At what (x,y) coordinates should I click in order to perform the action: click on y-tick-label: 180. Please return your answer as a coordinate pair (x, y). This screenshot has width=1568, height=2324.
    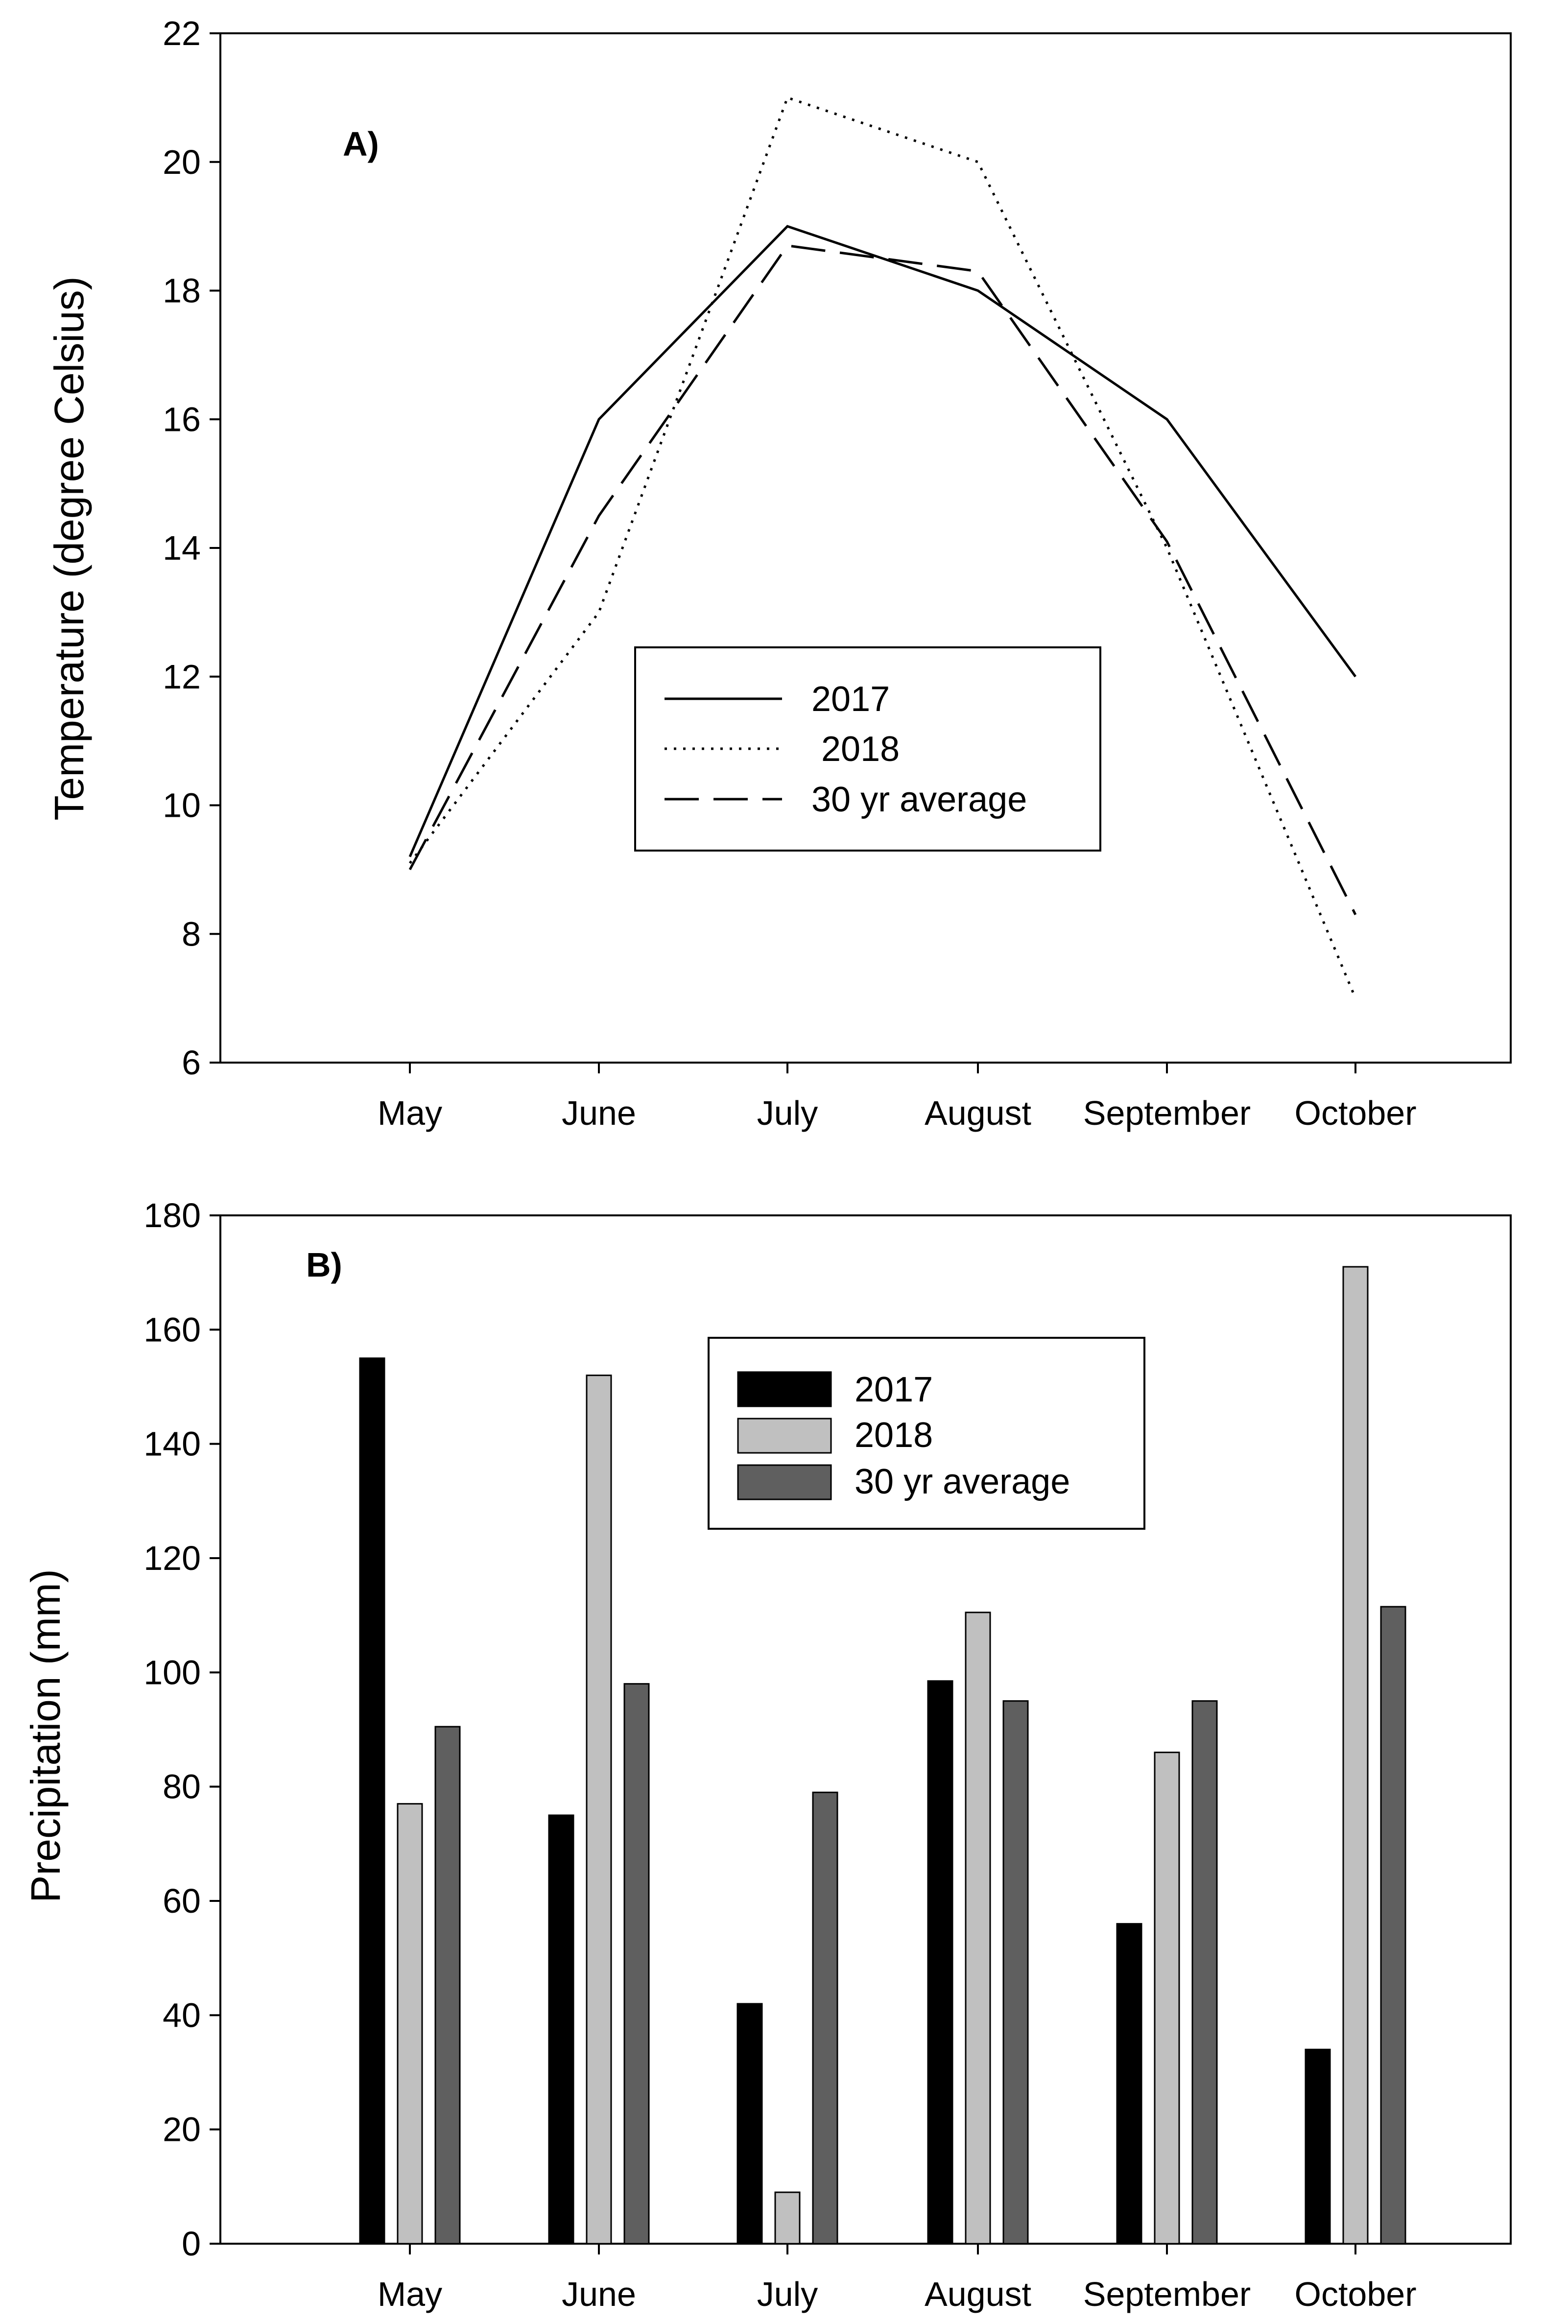
    Looking at the image, I should click on (172, 1215).